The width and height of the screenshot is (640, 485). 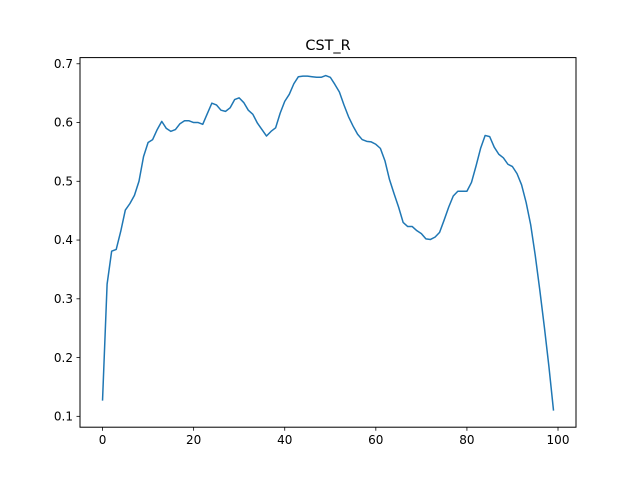 What do you see at coordinates (375, 440) in the screenshot?
I see `x-tick-label: 60` at bounding box center [375, 440].